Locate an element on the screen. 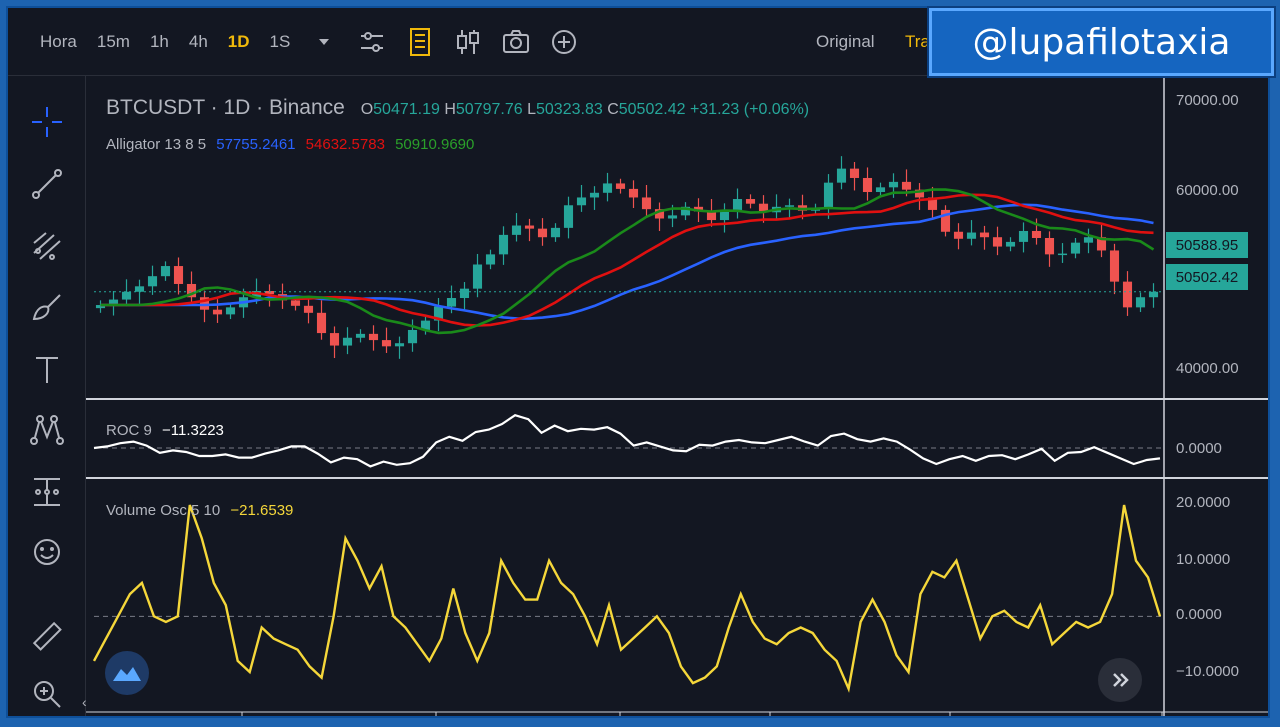 The width and height of the screenshot is (1280, 727). collapse-sidebar-icon: ‹ is located at coordinates (84, 702).